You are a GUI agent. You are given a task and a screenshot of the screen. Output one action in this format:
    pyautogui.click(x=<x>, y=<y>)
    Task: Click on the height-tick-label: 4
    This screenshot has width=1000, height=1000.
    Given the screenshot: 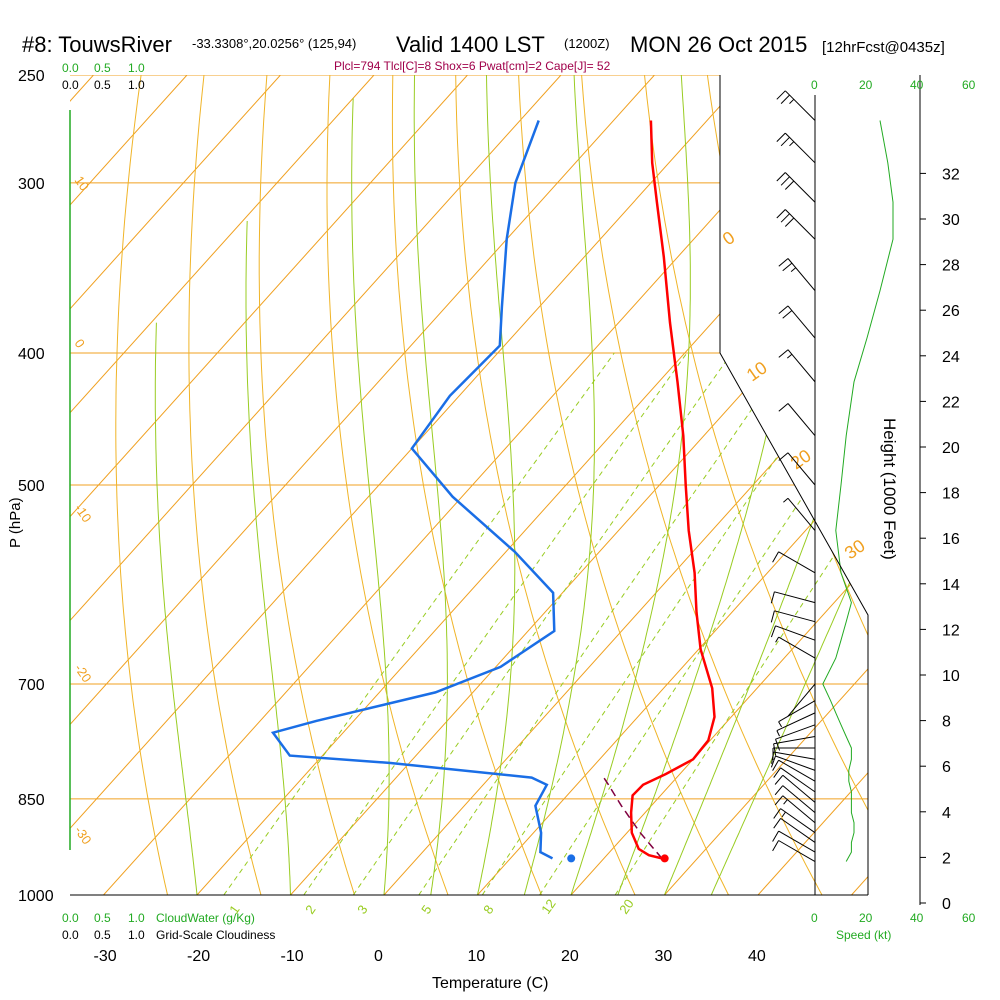 What is the action you would take?
    pyautogui.click(x=946, y=813)
    